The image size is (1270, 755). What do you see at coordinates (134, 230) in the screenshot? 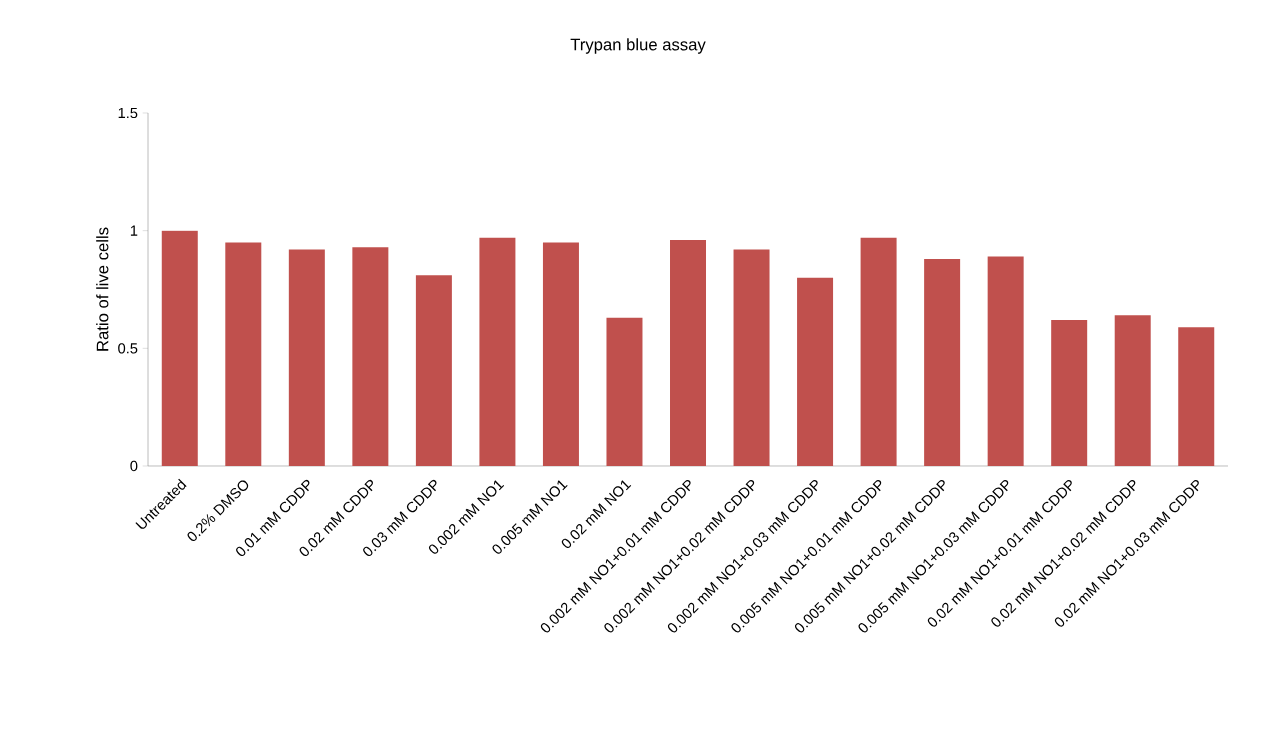
I see `y-tick-label: 1` at bounding box center [134, 230].